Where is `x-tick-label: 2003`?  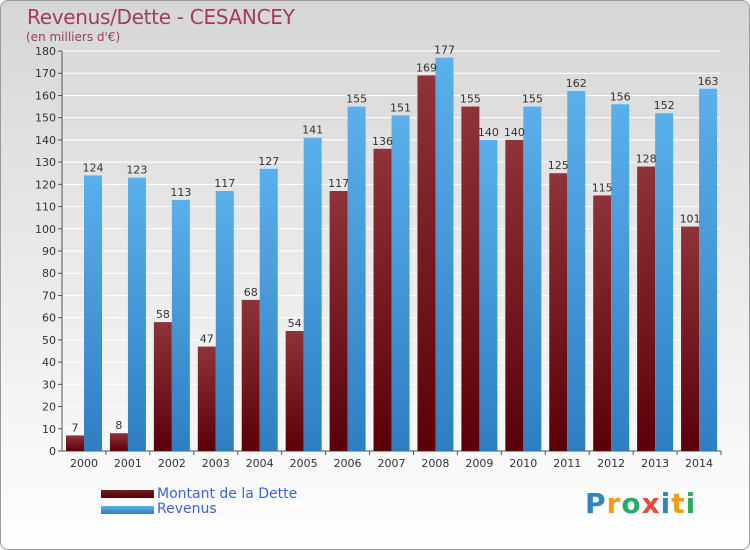
x-tick-label: 2003 is located at coordinates (216, 463).